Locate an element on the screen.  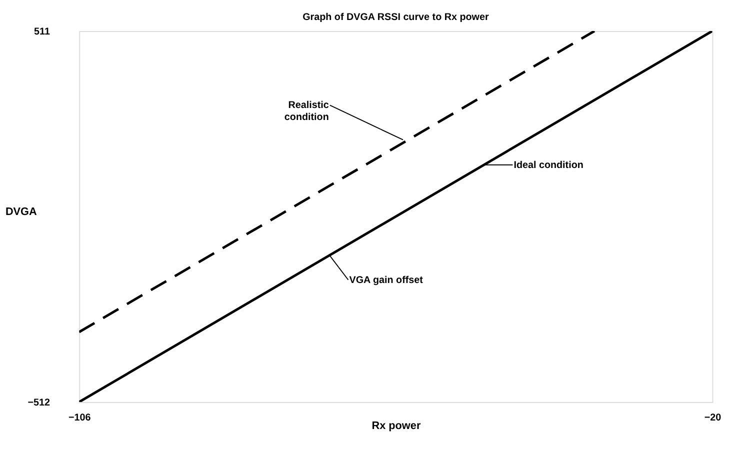
y-tick-label: 511 is located at coordinates (42, 32).